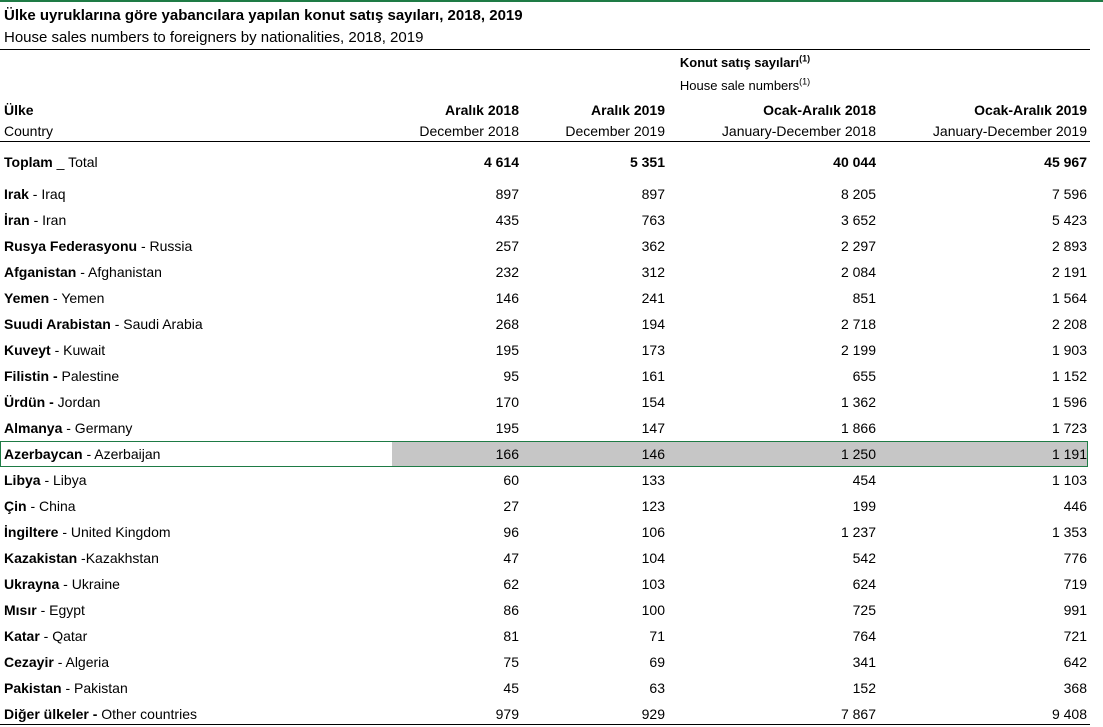 Image resolution: width=1103 pixels, height=727 pixels. Describe the element at coordinates (551, 63) in the screenshot. I see `group-header: Konut satış sayıları(1)` at that location.